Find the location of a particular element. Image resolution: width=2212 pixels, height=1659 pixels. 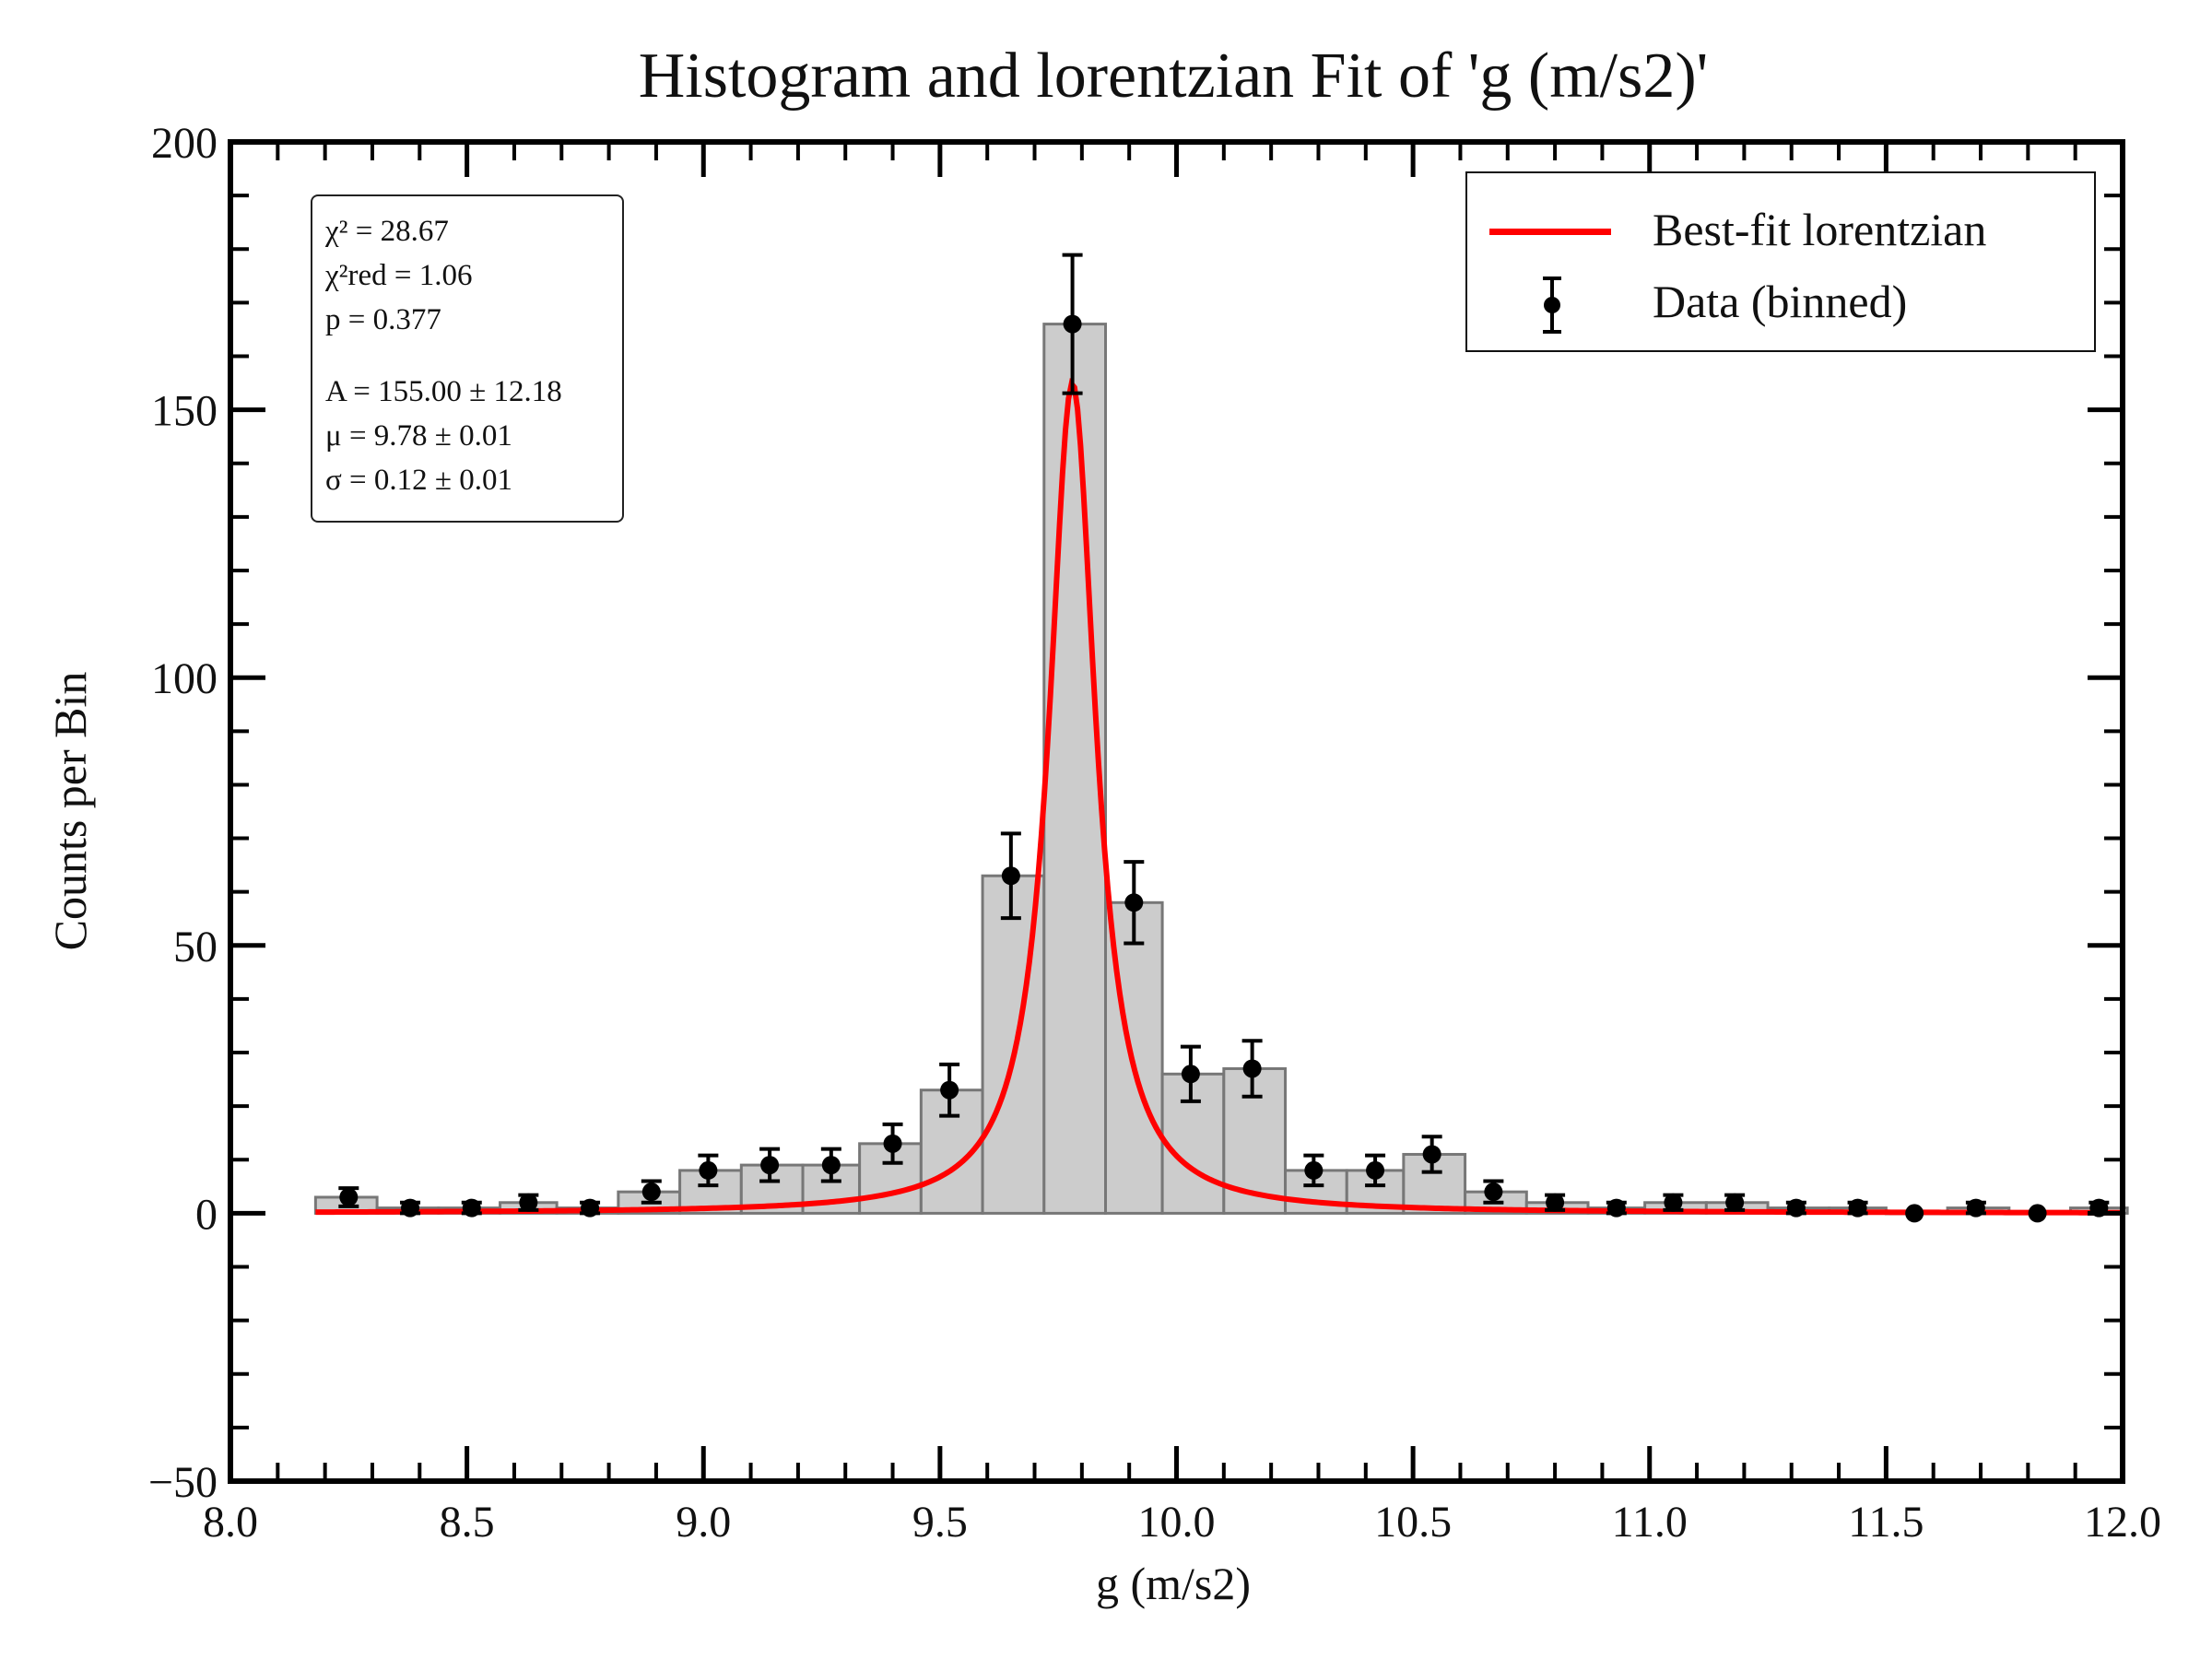

y-tick-label: 0 is located at coordinates (206, 1214).